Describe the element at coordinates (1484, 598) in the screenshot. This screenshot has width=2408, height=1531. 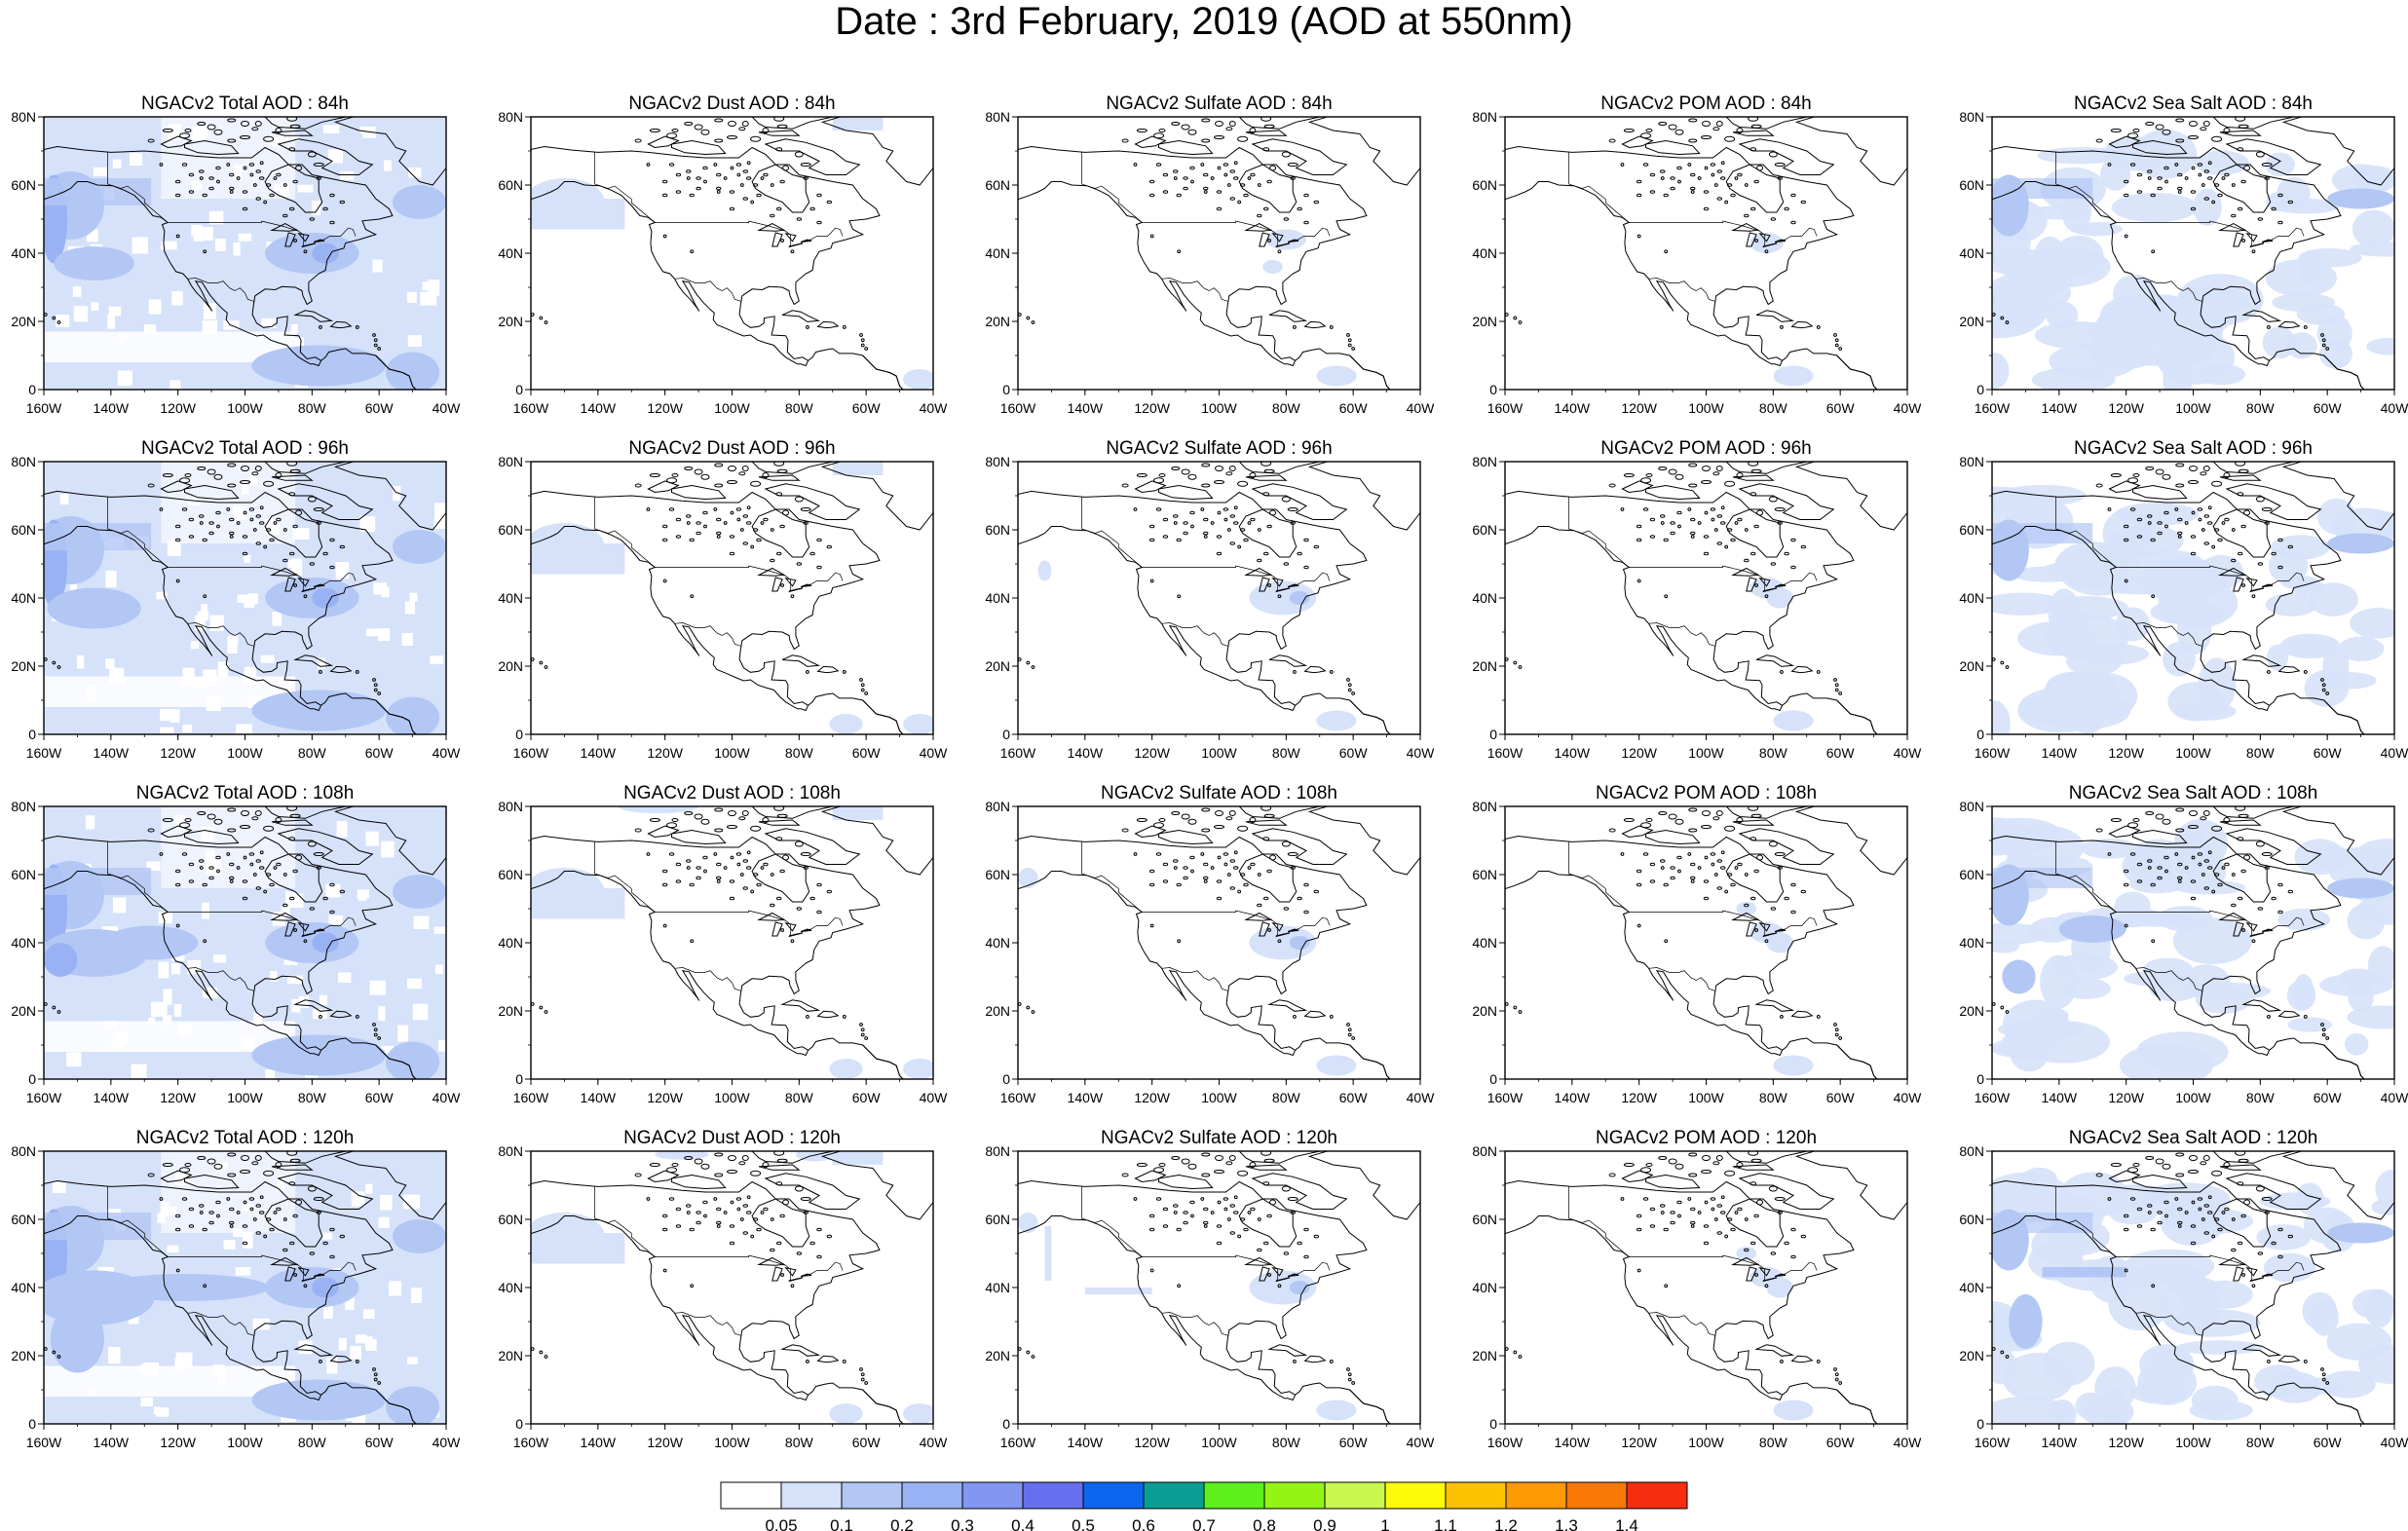
I see `lat-label: 40N` at that location.